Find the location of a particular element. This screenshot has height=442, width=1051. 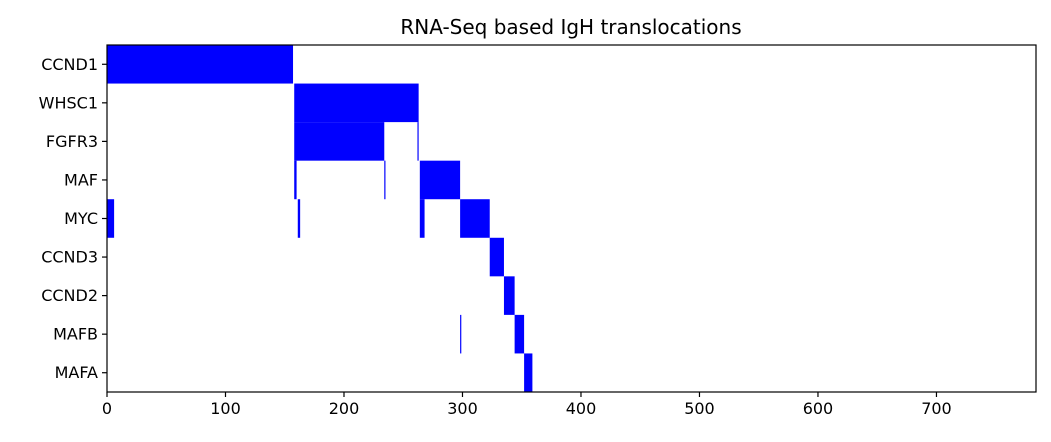

x-tick-label-500: 500 is located at coordinates (699, 408).